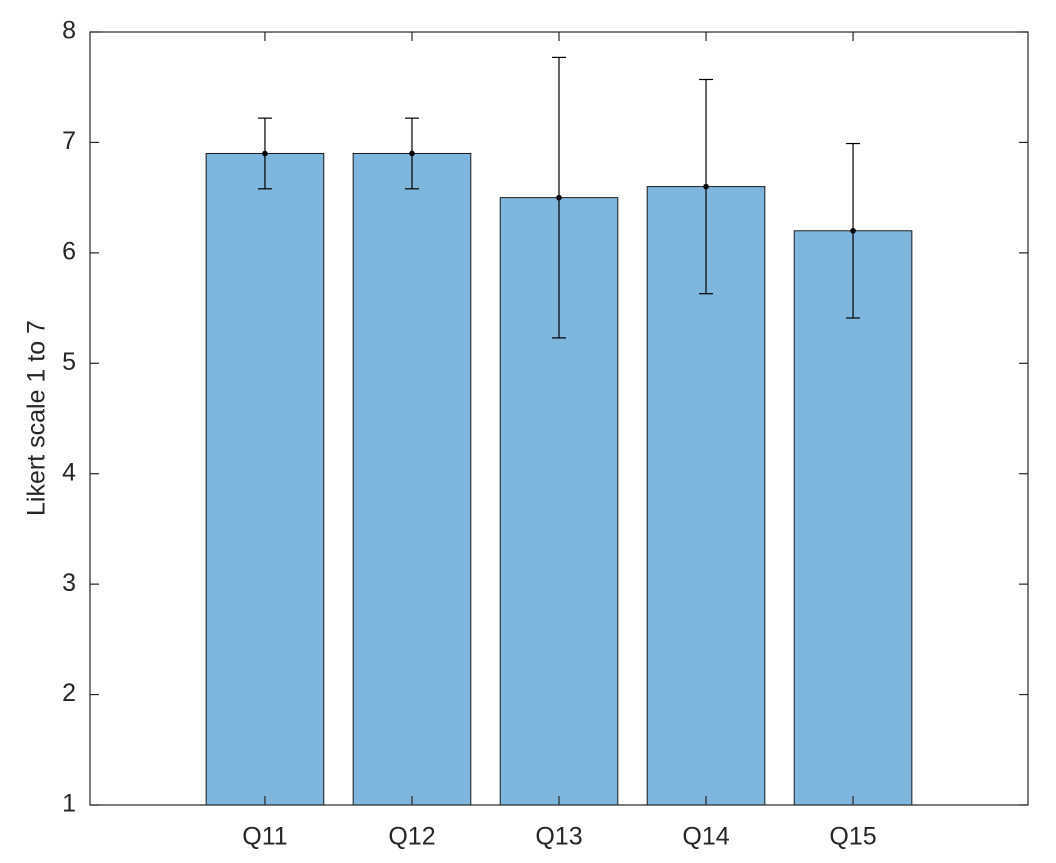 This screenshot has width=1056, height=863. What do you see at coordinates (69, 472) in the screenshot?
I see `y-tick-label: 4` at bounding box center [69, 472].